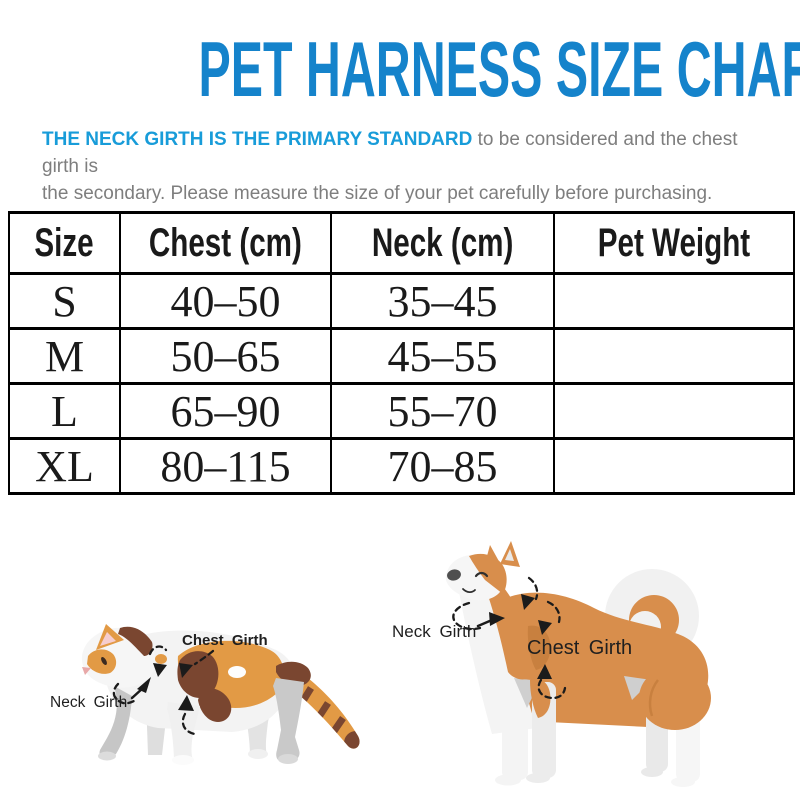 The image size is (800, 800). I want to click on cell-size: S, so click(64, 301).